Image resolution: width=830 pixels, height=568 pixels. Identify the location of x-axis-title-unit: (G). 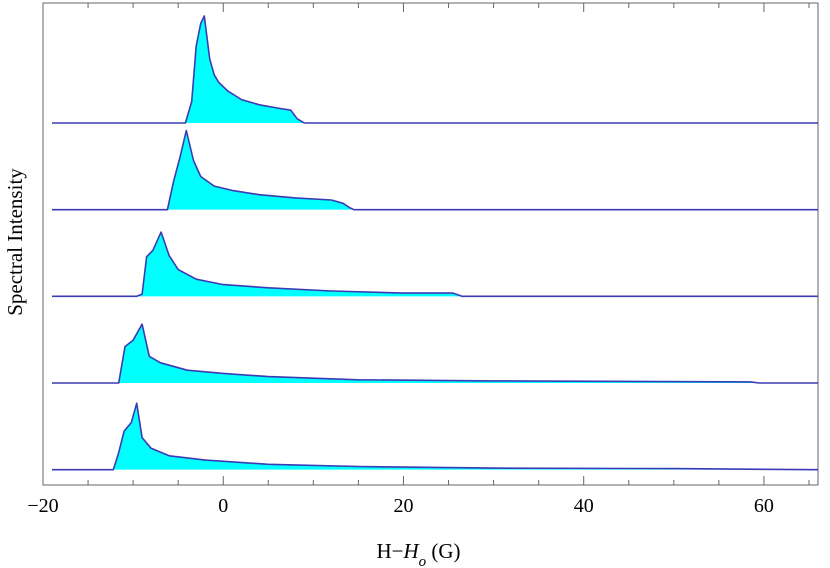
(443, 551).